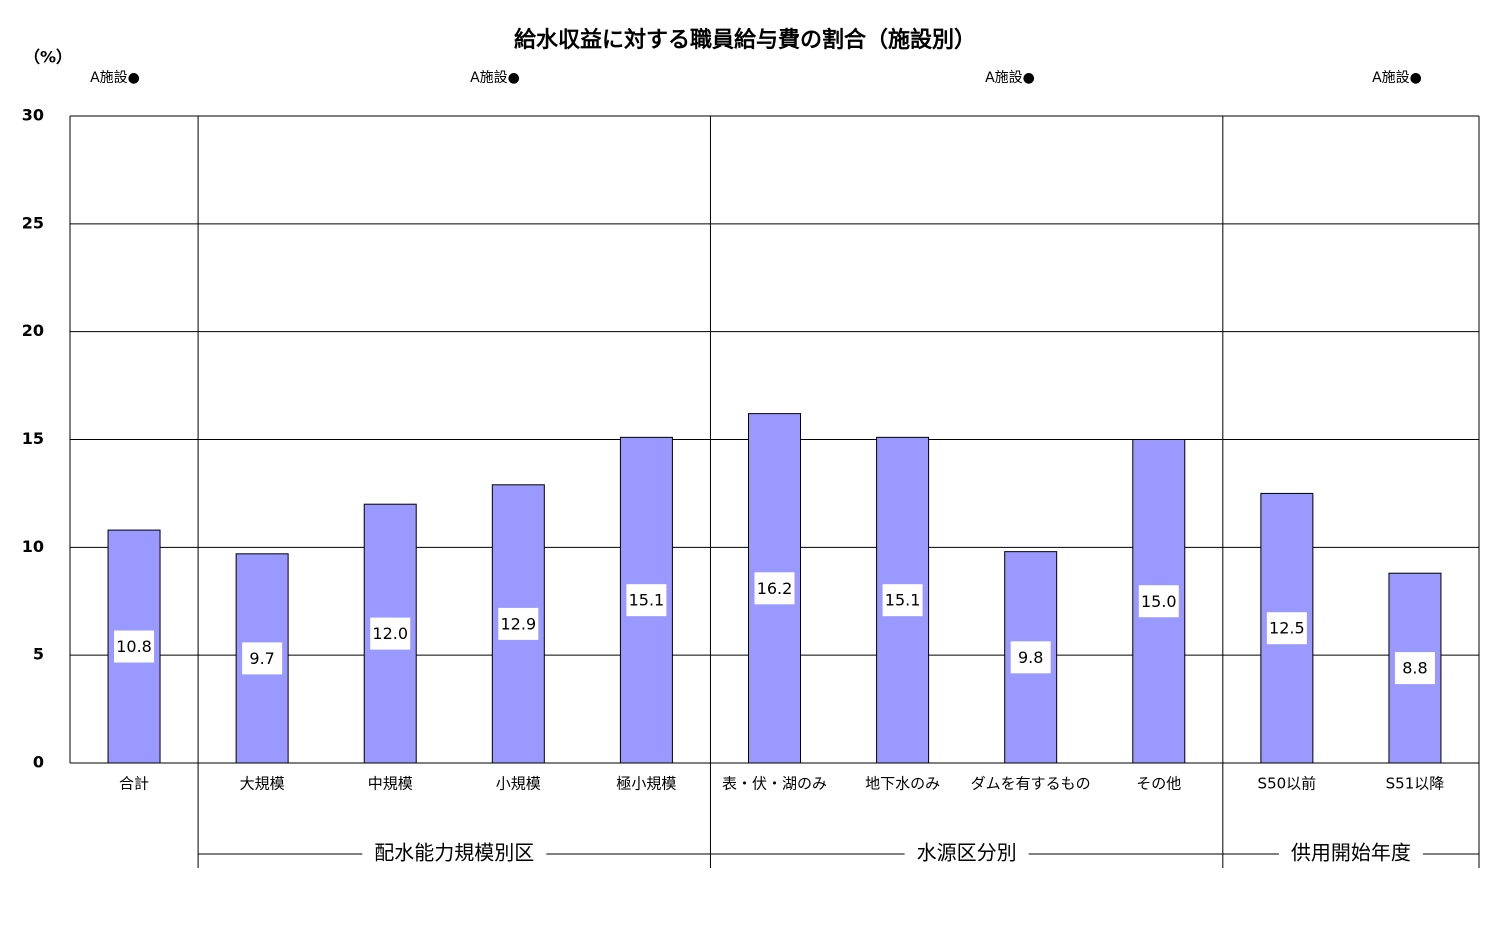  I want to click on y-tick-label: 10, so click(33, 546).